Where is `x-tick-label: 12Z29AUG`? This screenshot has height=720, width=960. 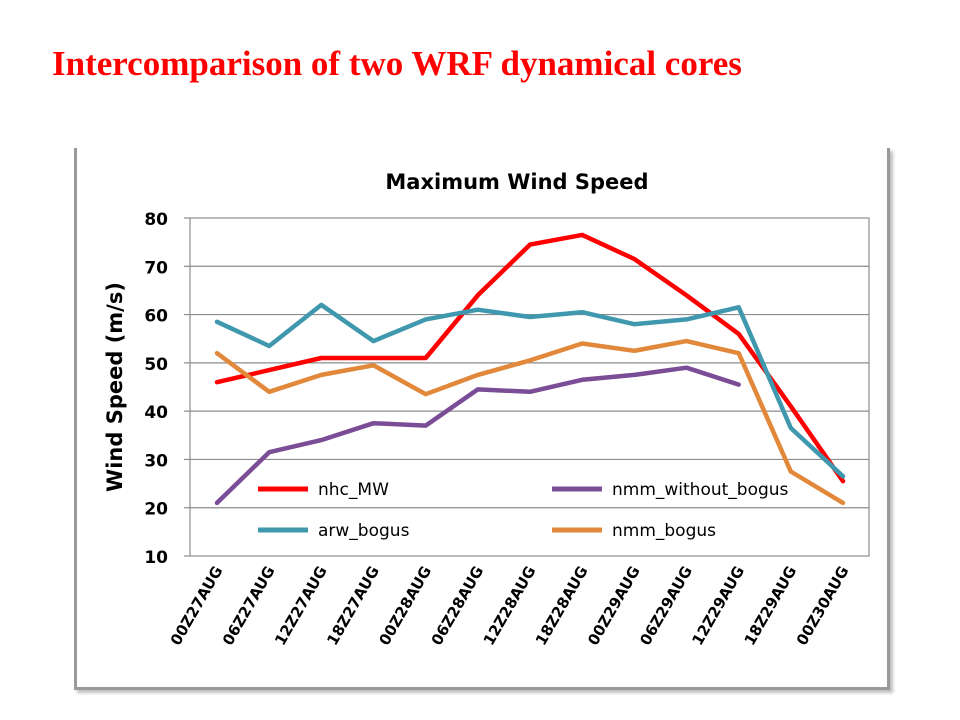 x-tick-label: 12Z29AUG is located at coordinates (718, 605).